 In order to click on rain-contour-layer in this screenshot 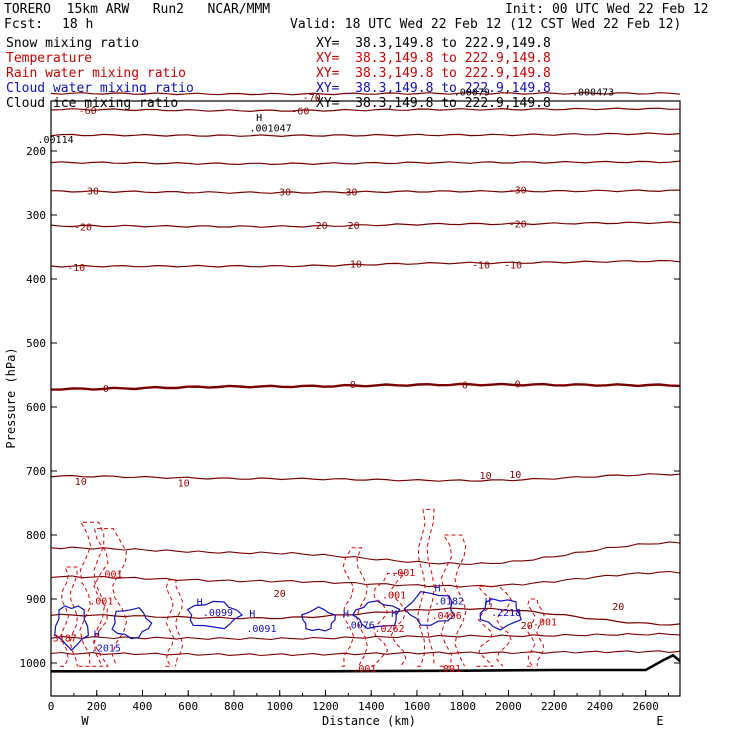, I will do `click(302, 587)`.